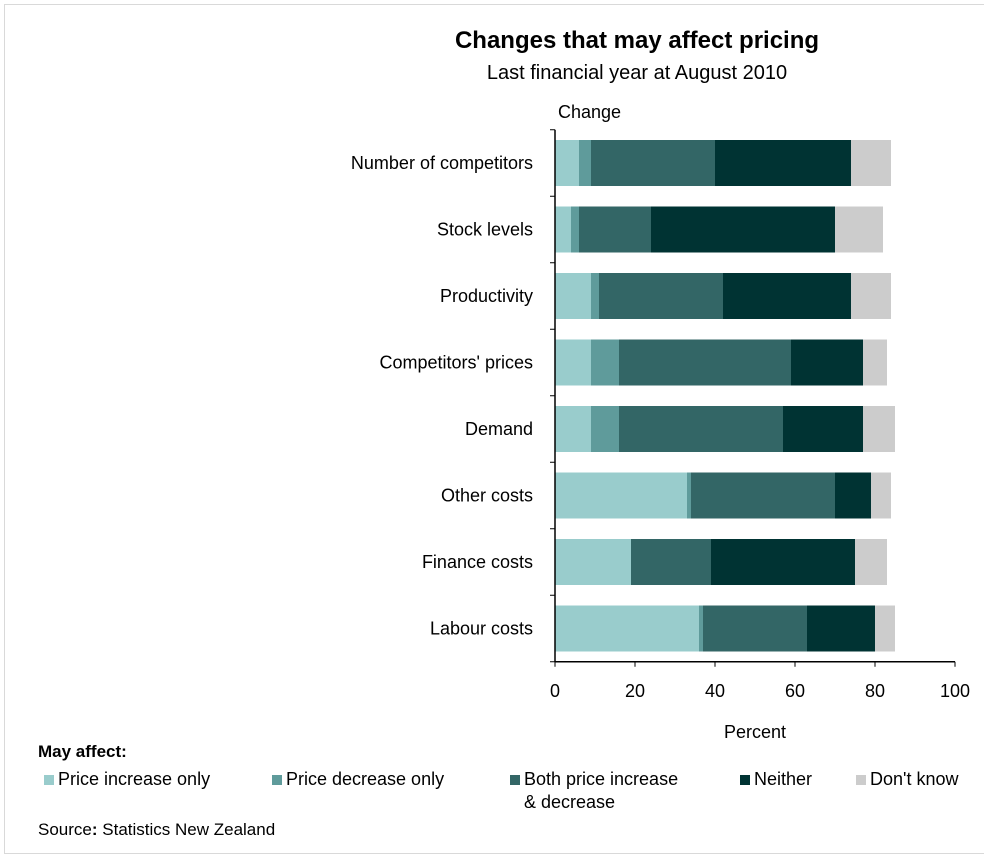 This screenshot has height=854, width=984. I want to click on x-tick-labels: 0 20 40 60 80 100, so click(760, 691).